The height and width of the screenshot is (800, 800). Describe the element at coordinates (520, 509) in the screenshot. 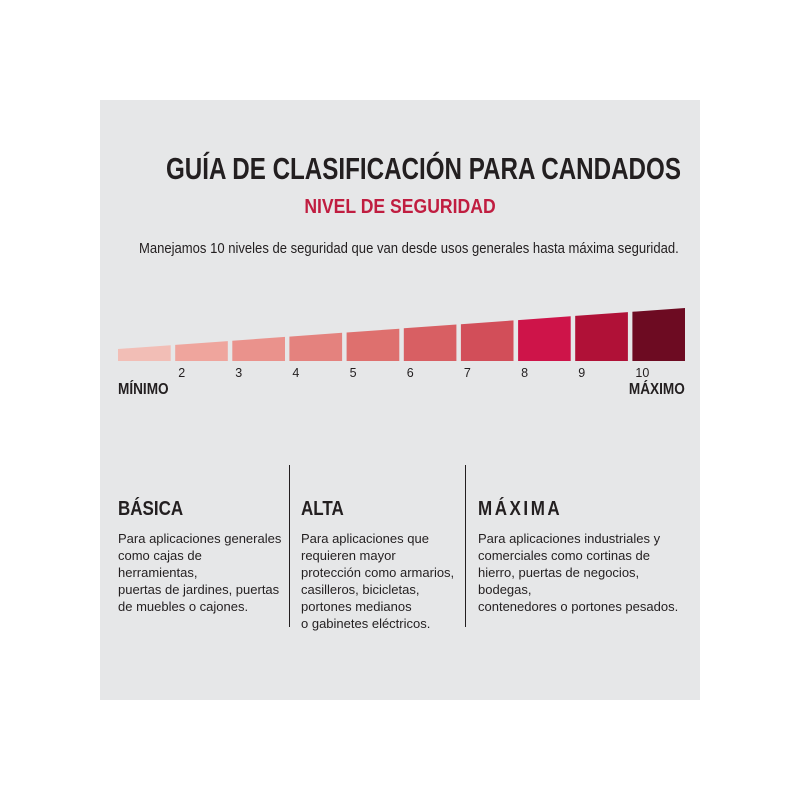

I see `section-maxima-heading: MÁXIMA` at that location.